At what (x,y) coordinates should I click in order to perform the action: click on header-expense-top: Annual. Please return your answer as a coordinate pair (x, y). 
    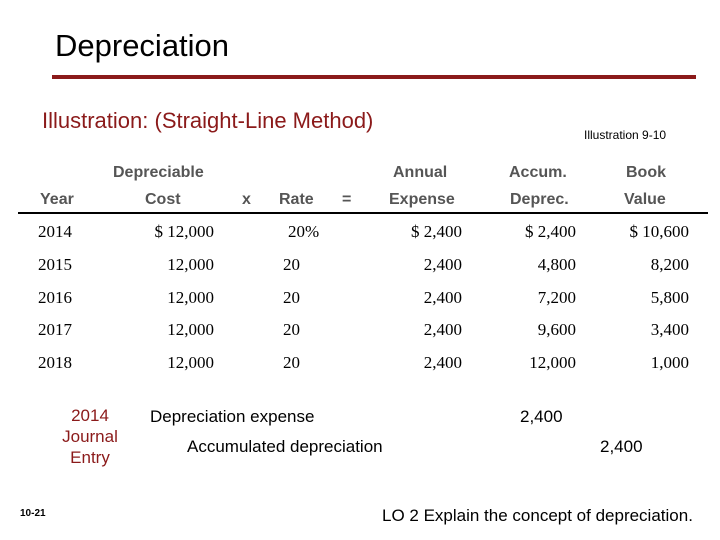
    Looking at the image, I should click on (420, 172).